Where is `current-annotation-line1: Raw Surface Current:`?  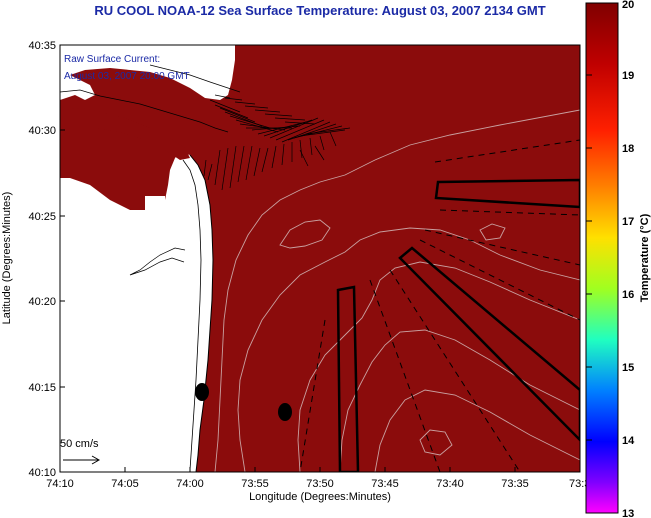
current-annotation-line1: Raw Surface Current: is located at coordinates (112, 59).